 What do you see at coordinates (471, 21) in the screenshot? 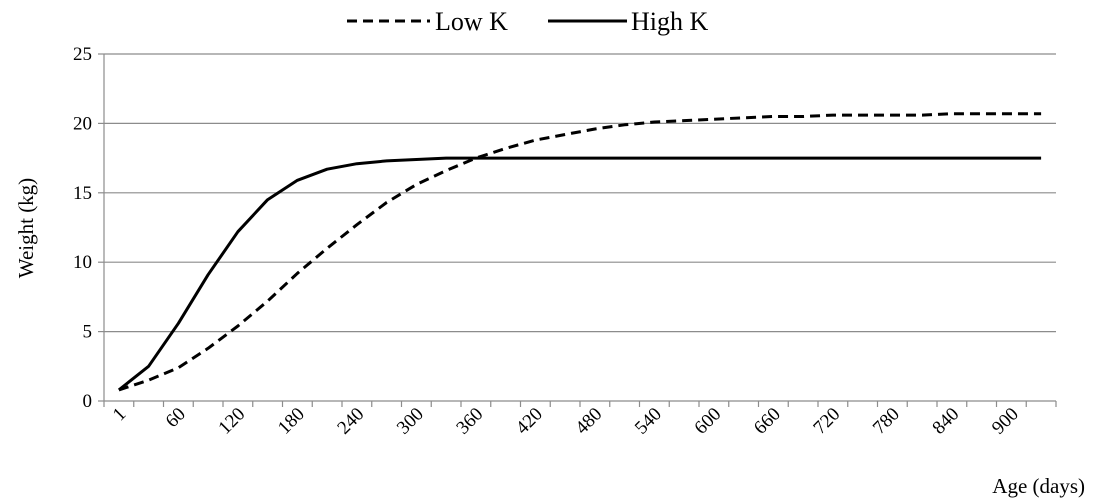
I see `legend-label-low-k: Low K` at bounding box center [471, 21].